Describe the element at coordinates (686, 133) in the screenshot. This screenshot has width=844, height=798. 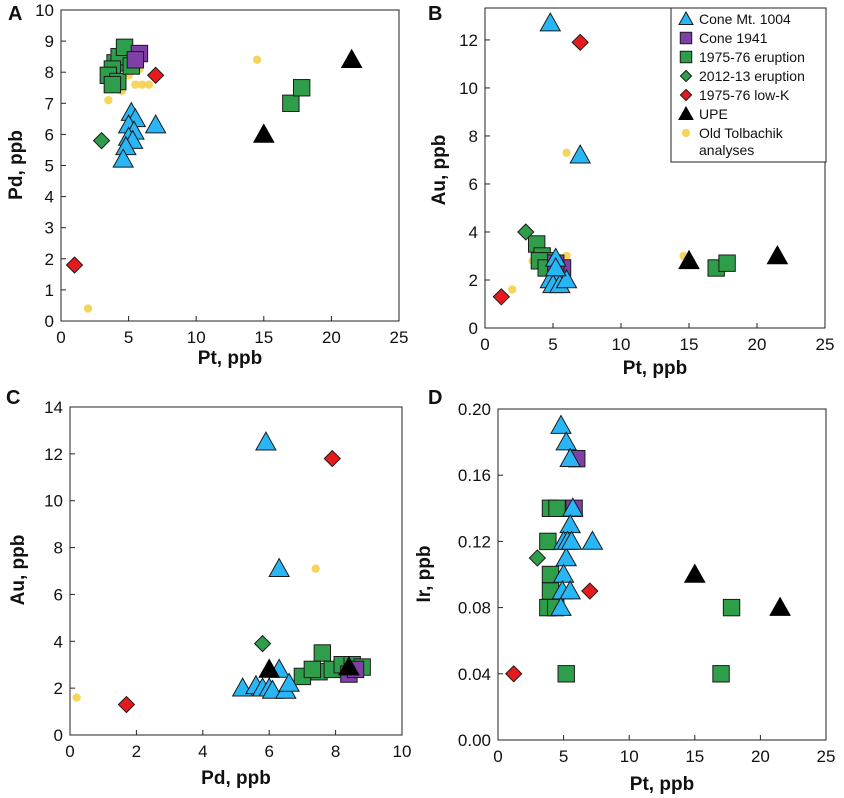
I see `legend-marker-old-tolbachik-analyses` at that location.